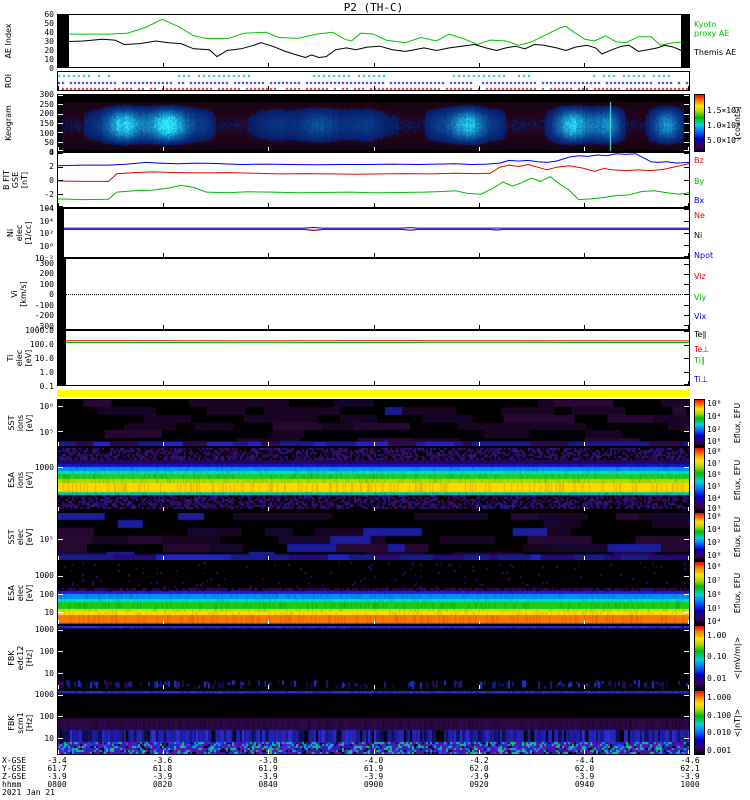 Image resolution: width=750 pixels, height=800 pixels. Describe the element at coordinates (41, 344) in the screenshot. I see `y-tick-label: 100.0` at that location.